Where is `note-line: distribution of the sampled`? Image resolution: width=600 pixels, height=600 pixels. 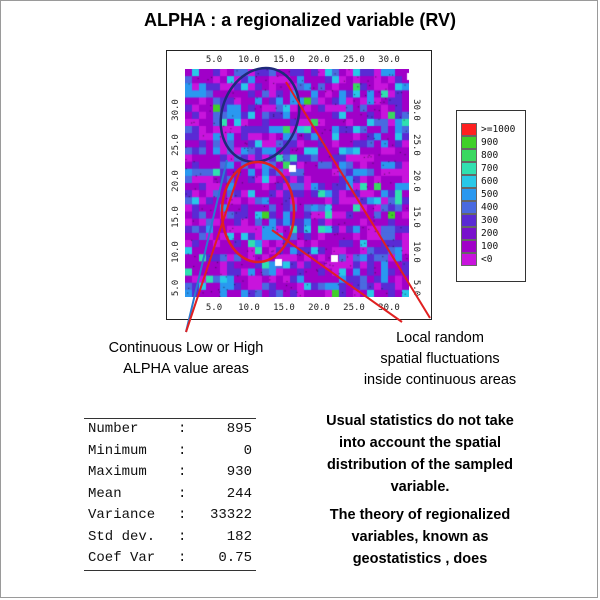
note-line: distribution of the sampled is located at coordinates (420, 465).